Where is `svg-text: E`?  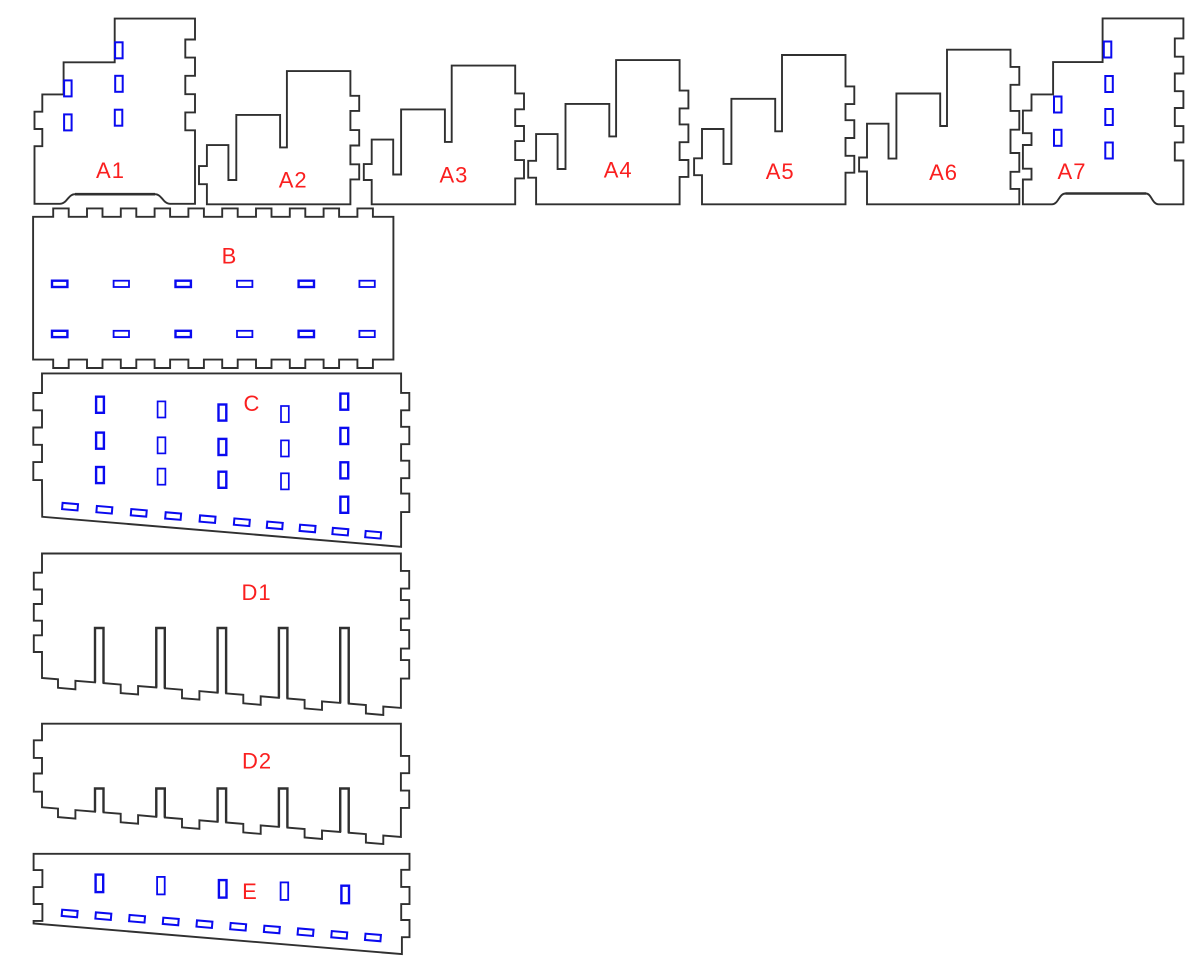
svg-text: E is located at coordinates (250, 891).